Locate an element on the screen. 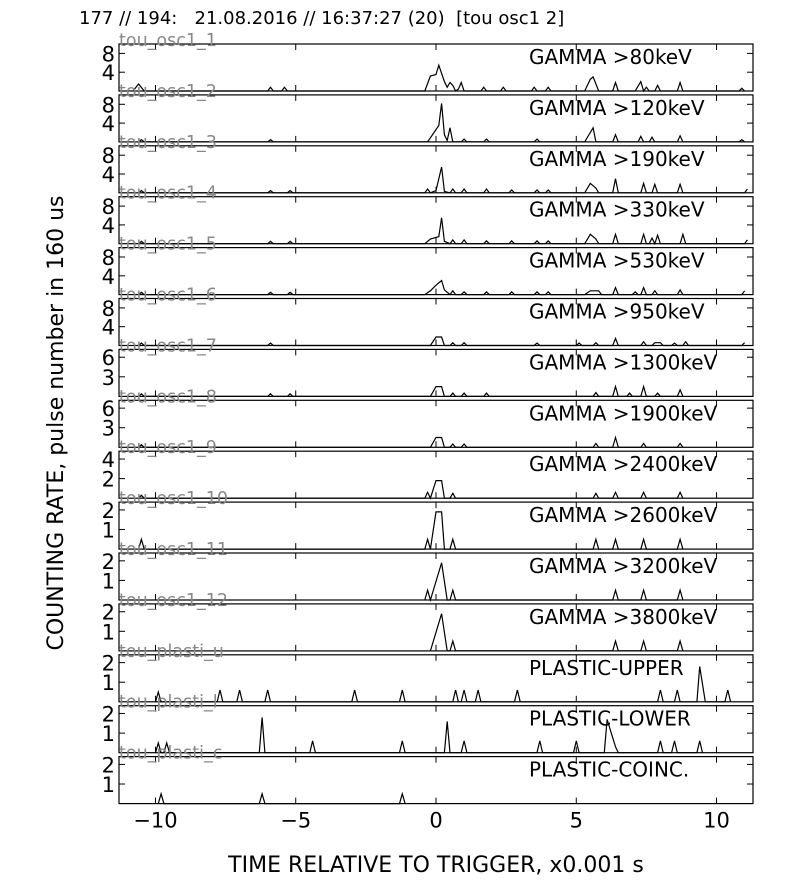 Image resolution: width=792 pixels, height=882 pixels. panel-title: GAMMA >3200keV is located at coordinates (623, 566).